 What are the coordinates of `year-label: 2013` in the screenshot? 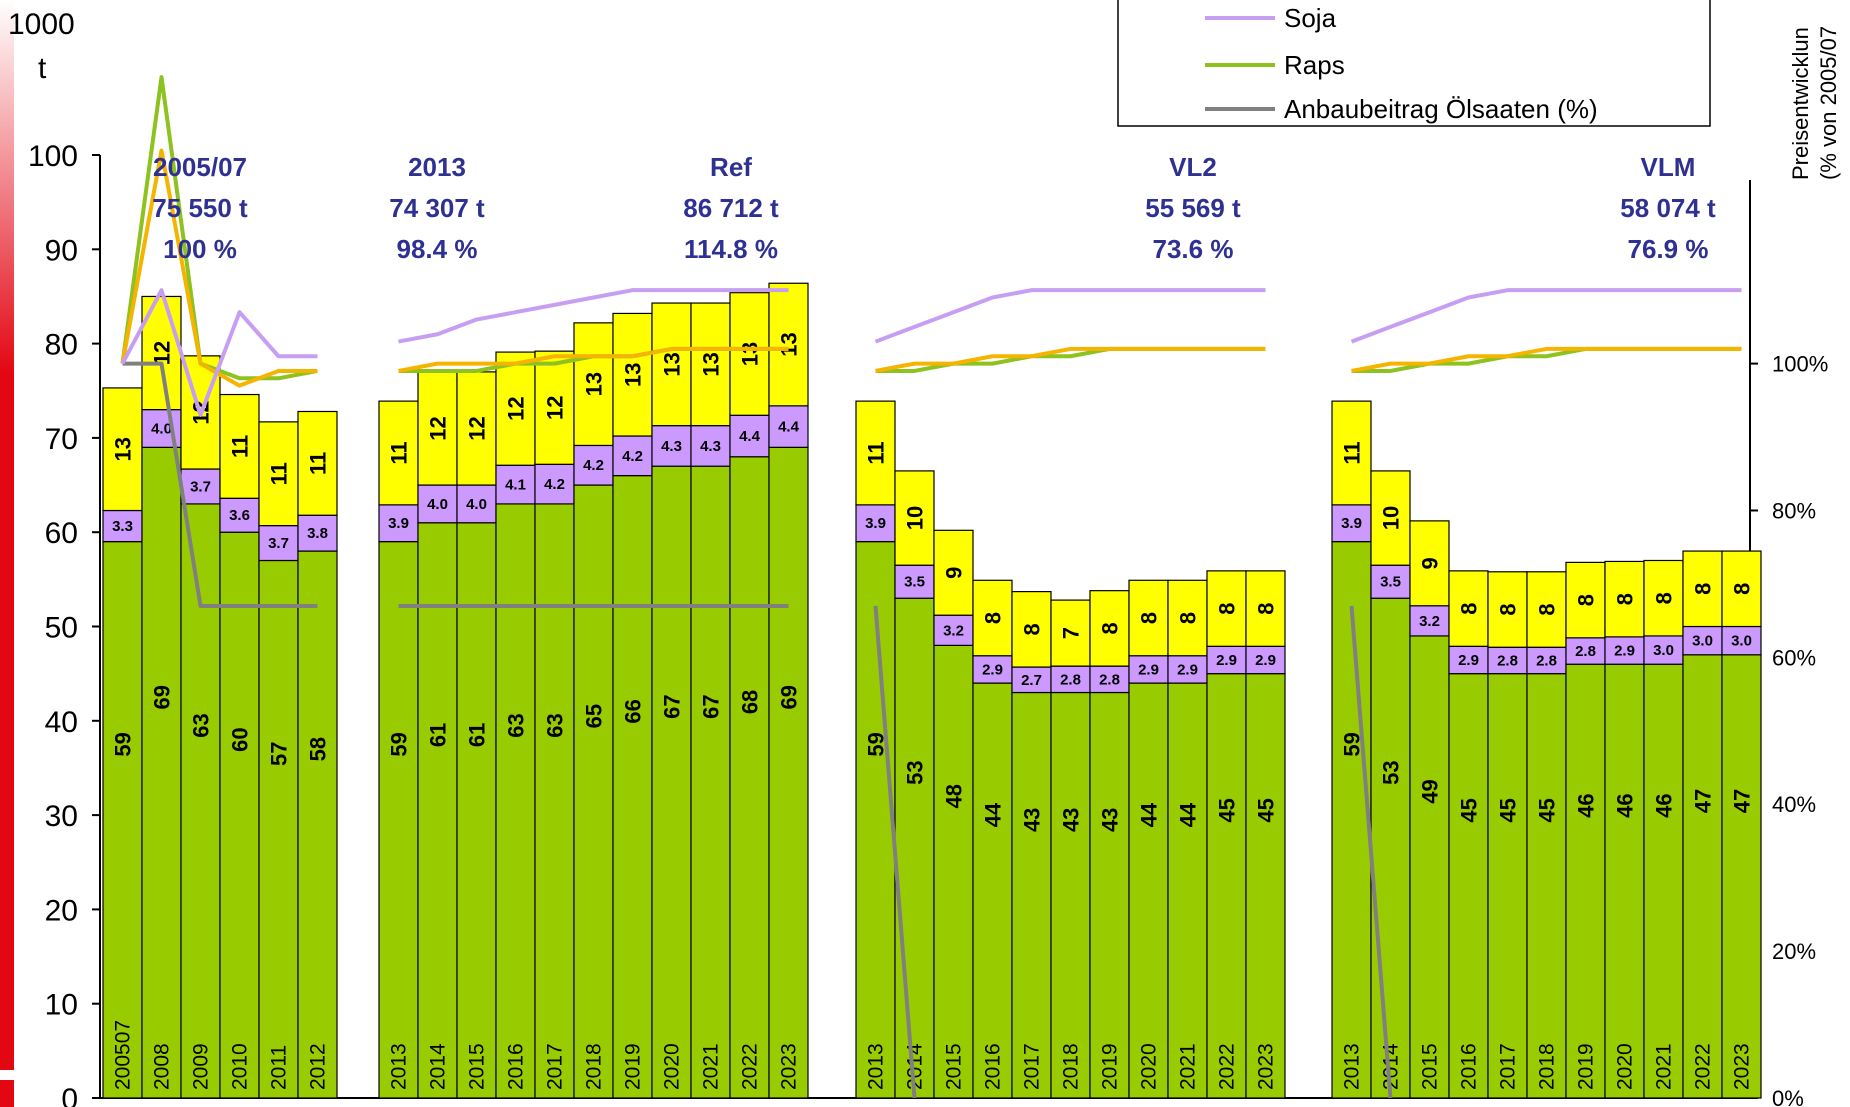 It's located at (399, 1066).